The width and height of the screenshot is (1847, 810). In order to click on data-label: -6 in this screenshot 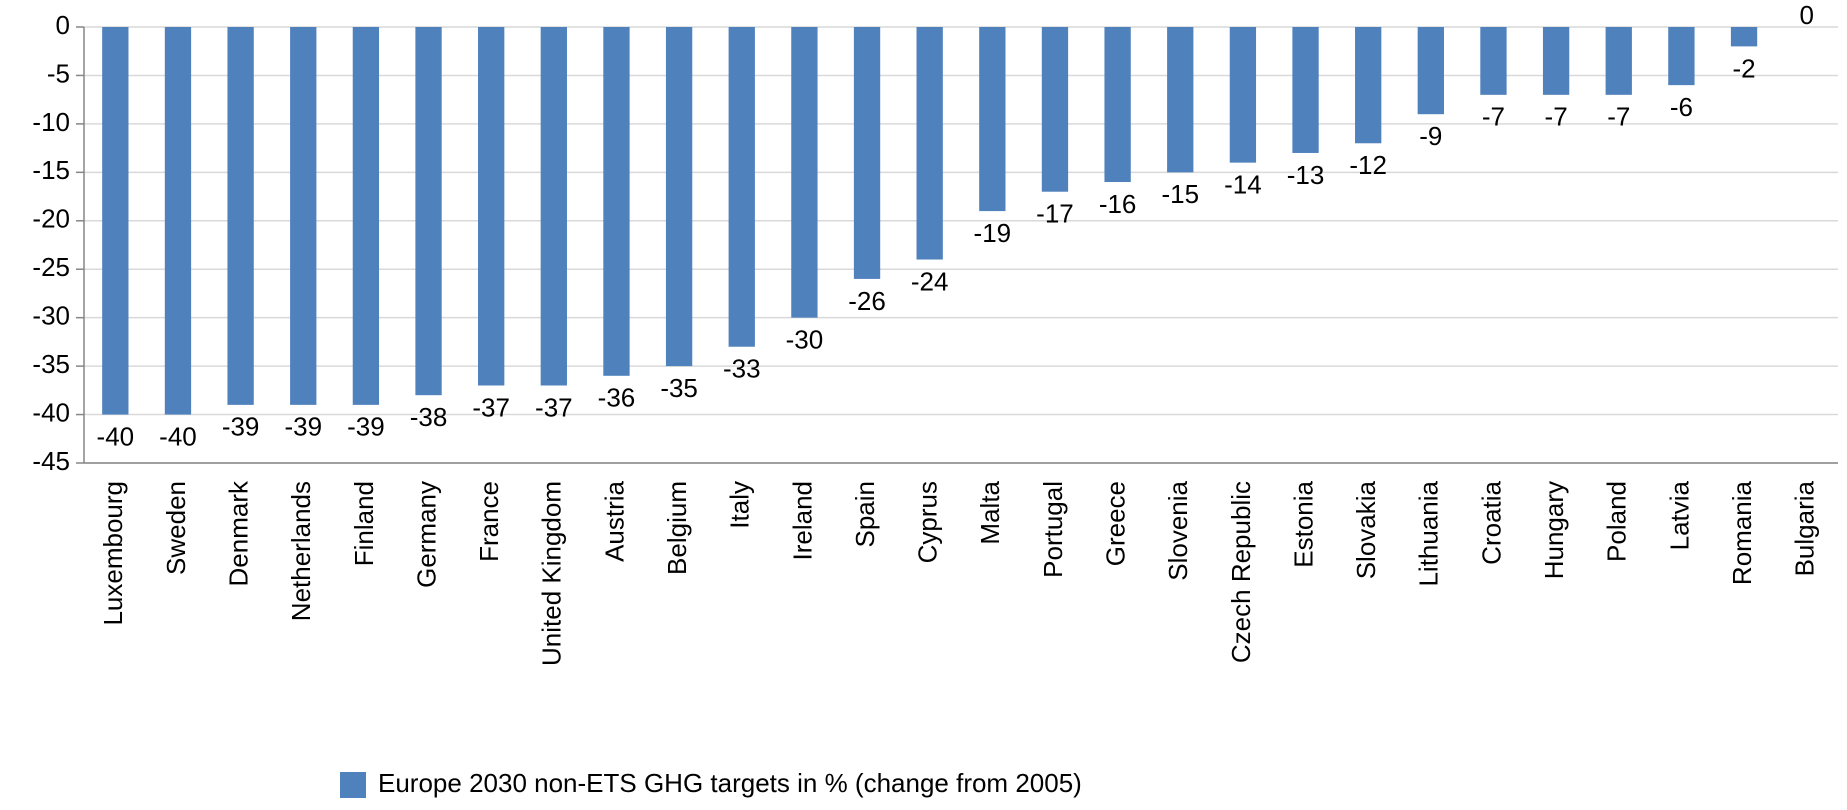, I will do `click(1681, 107)`.